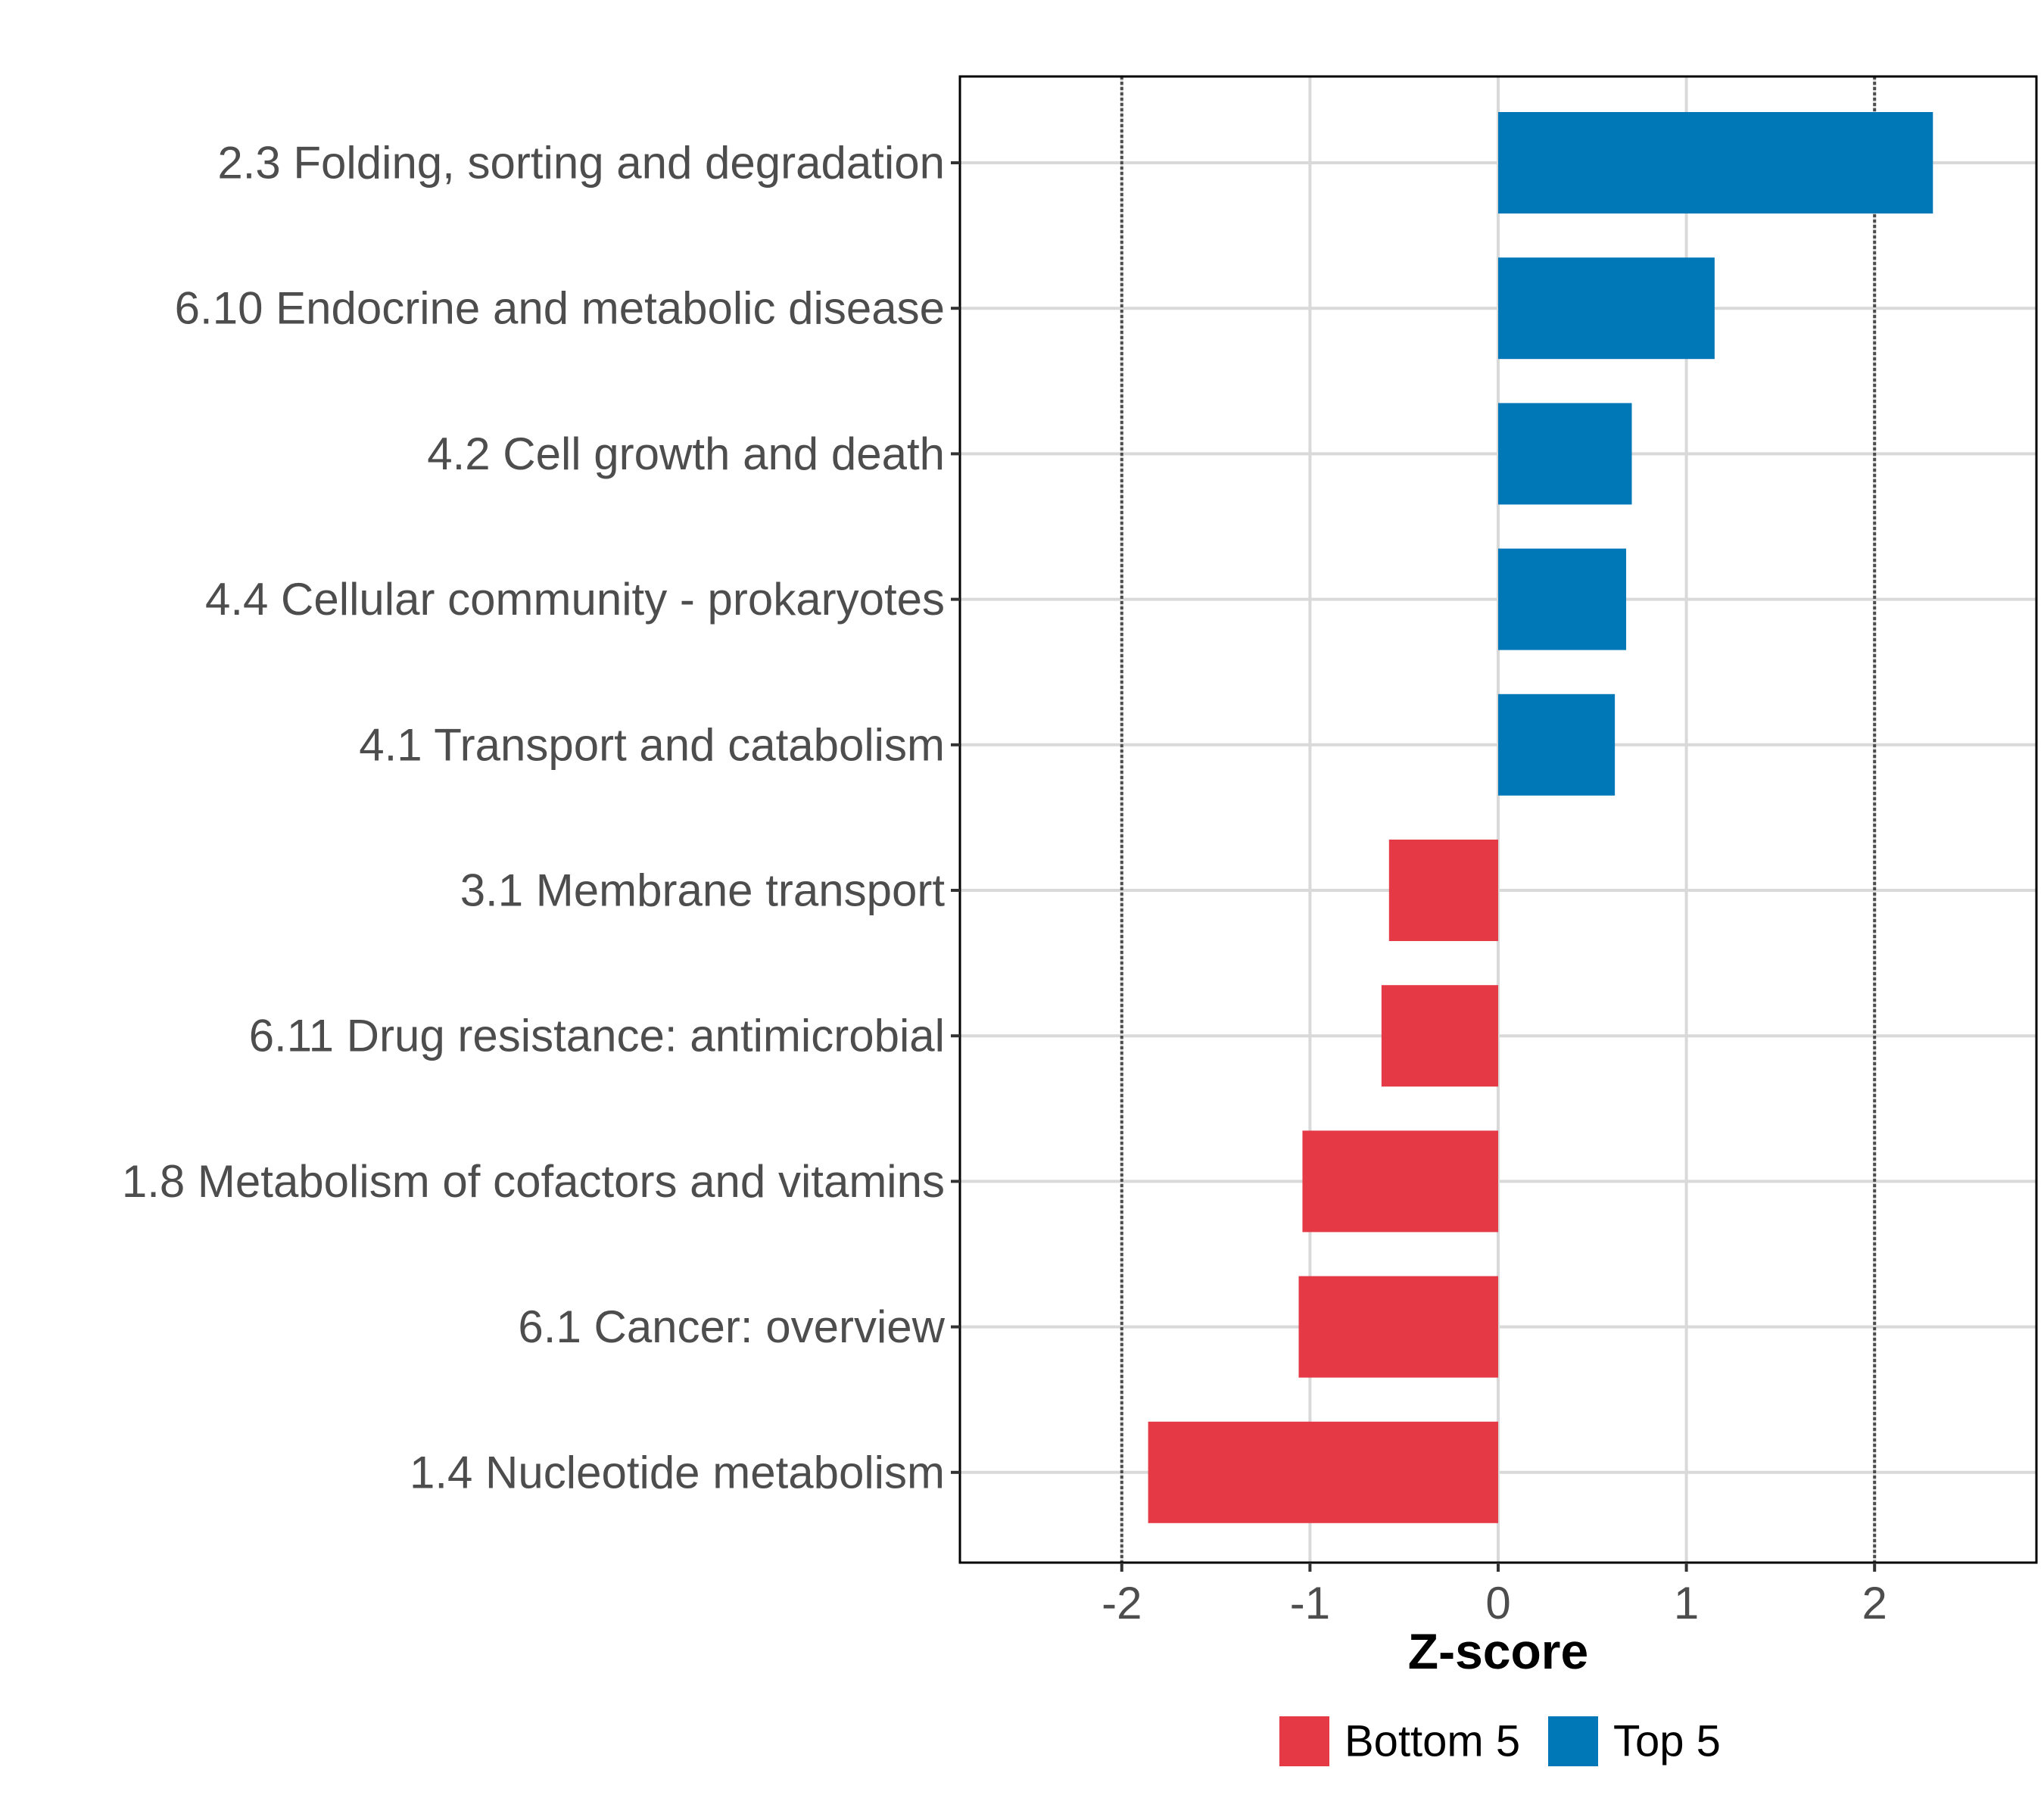 Image resolution: width=2044 pixels, height=1817 pixels. What do you see at coordinates (533, 1181) in the screenshot?
I see `y-tick-label: 1.8 Metabolism of cofactors and vitamins` at bounding box center [533, 1181].